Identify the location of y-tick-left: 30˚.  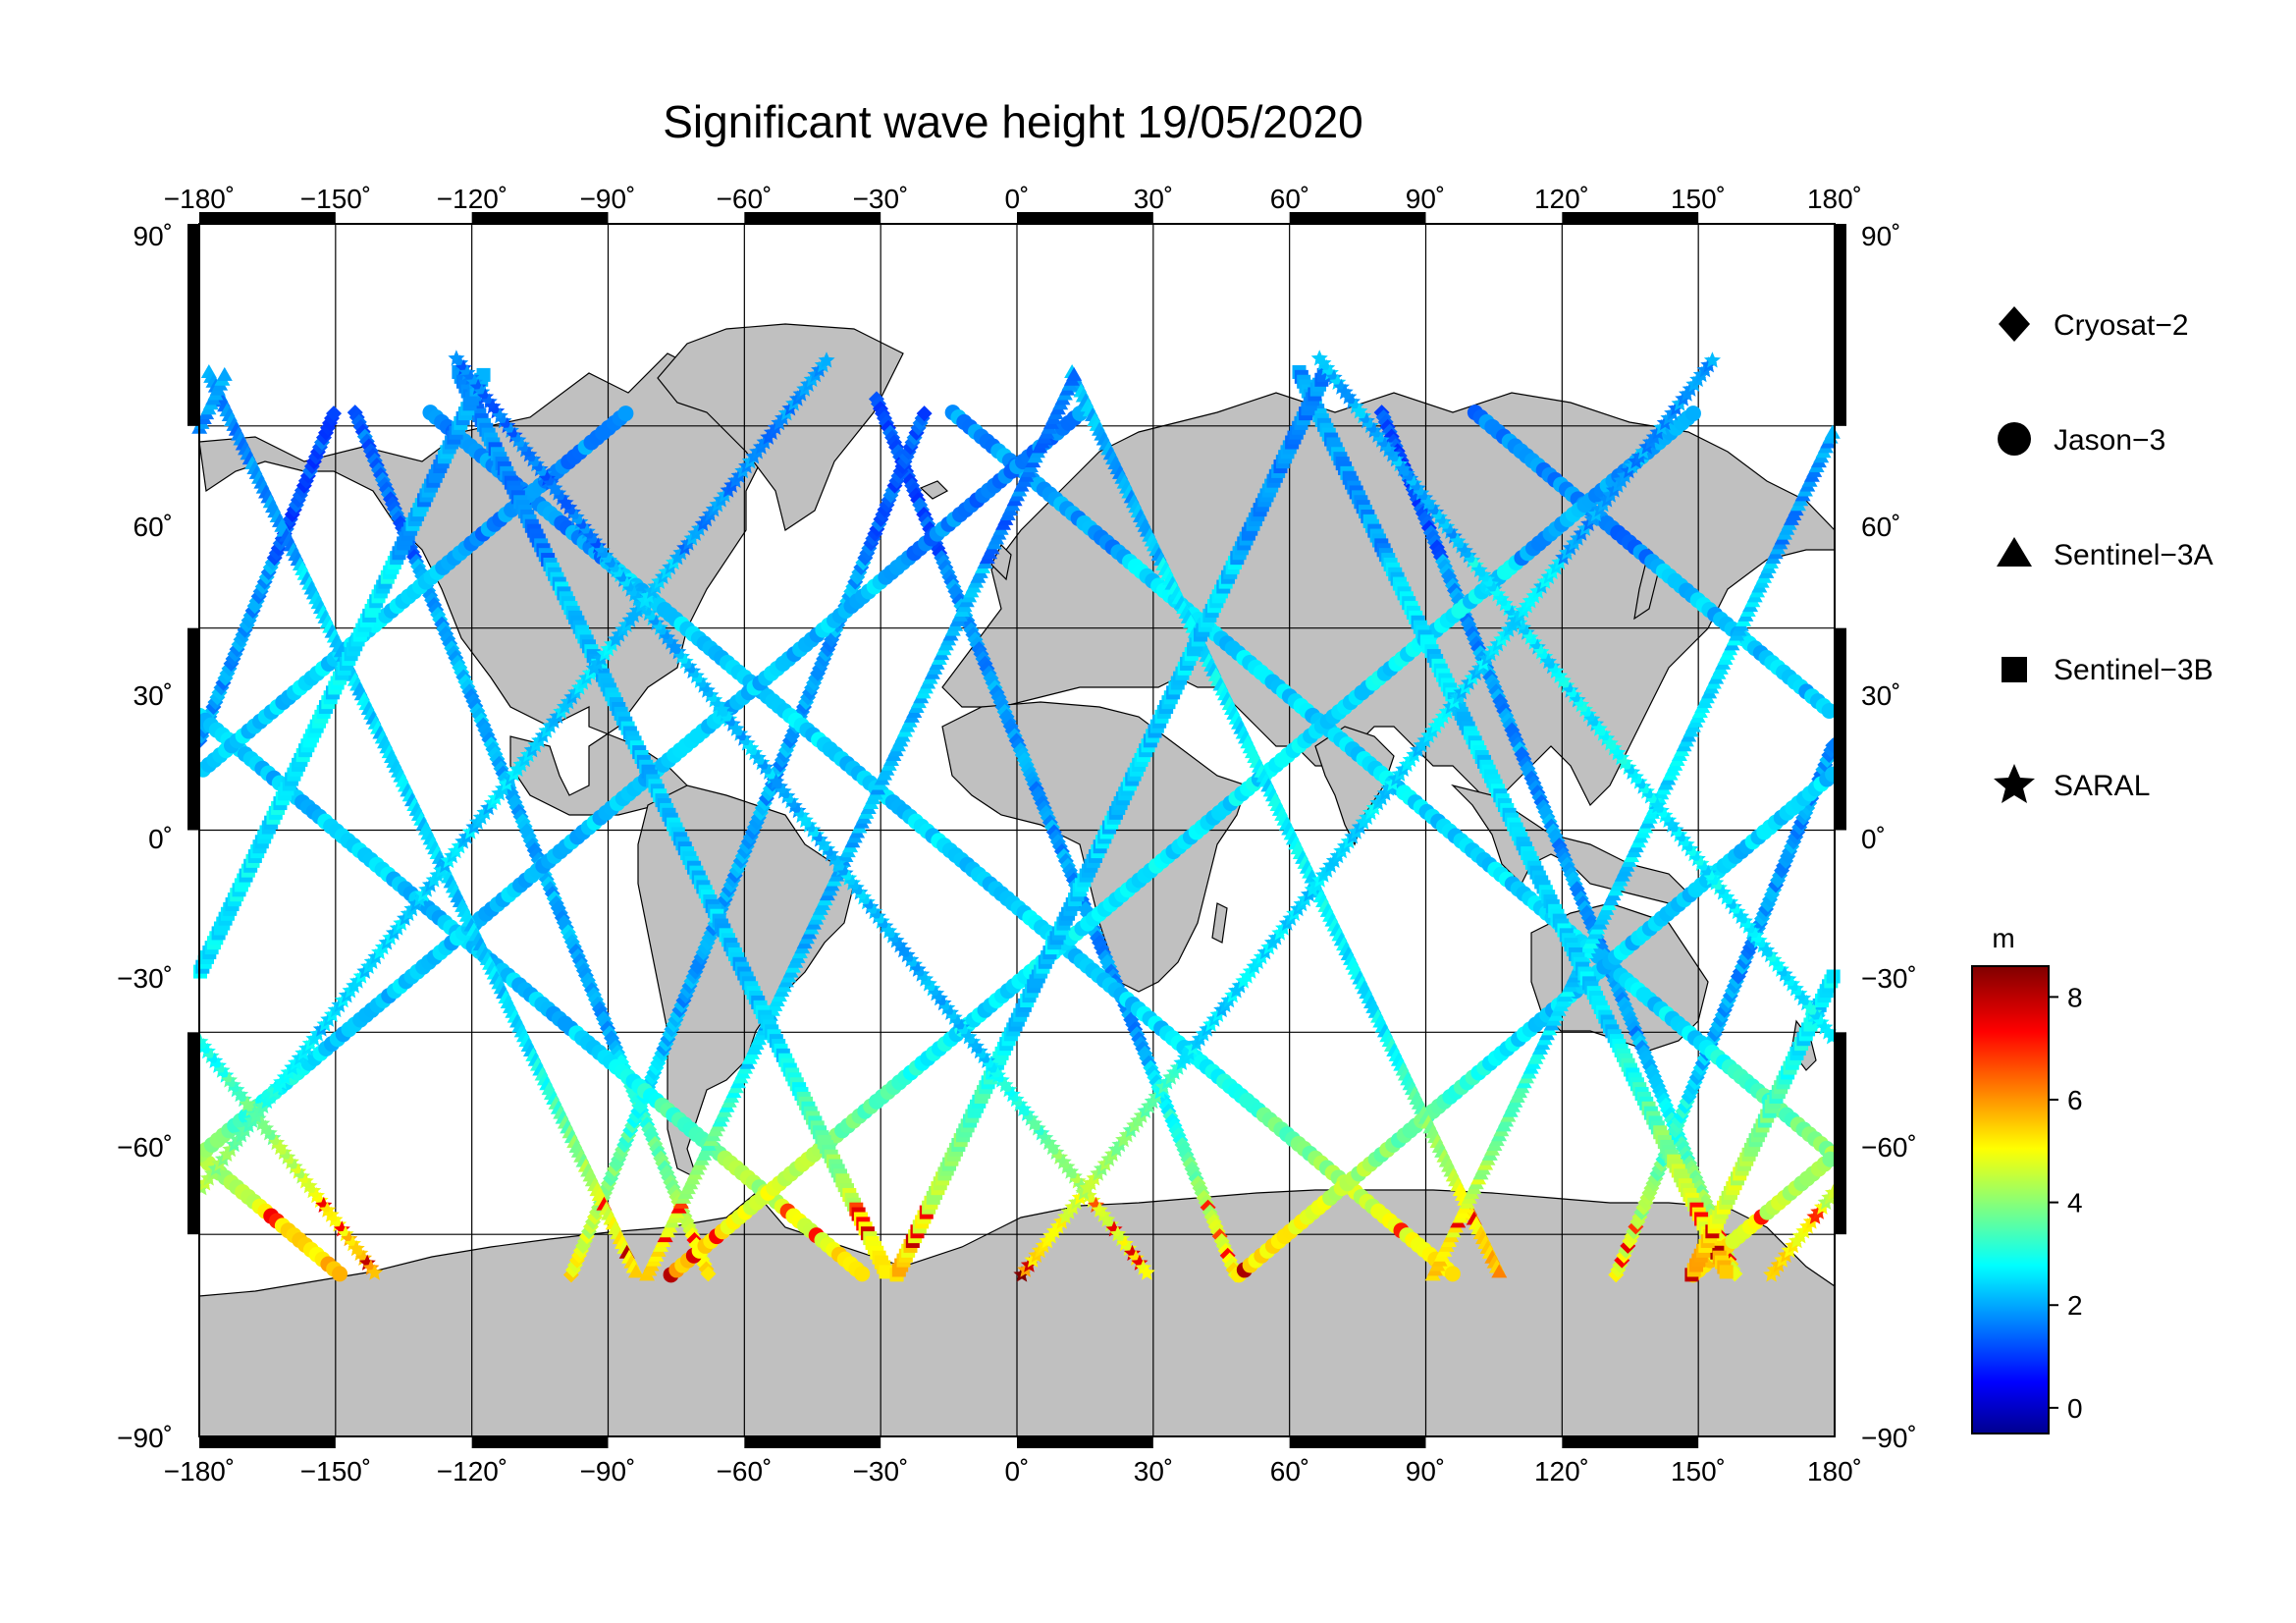
(153, 695).